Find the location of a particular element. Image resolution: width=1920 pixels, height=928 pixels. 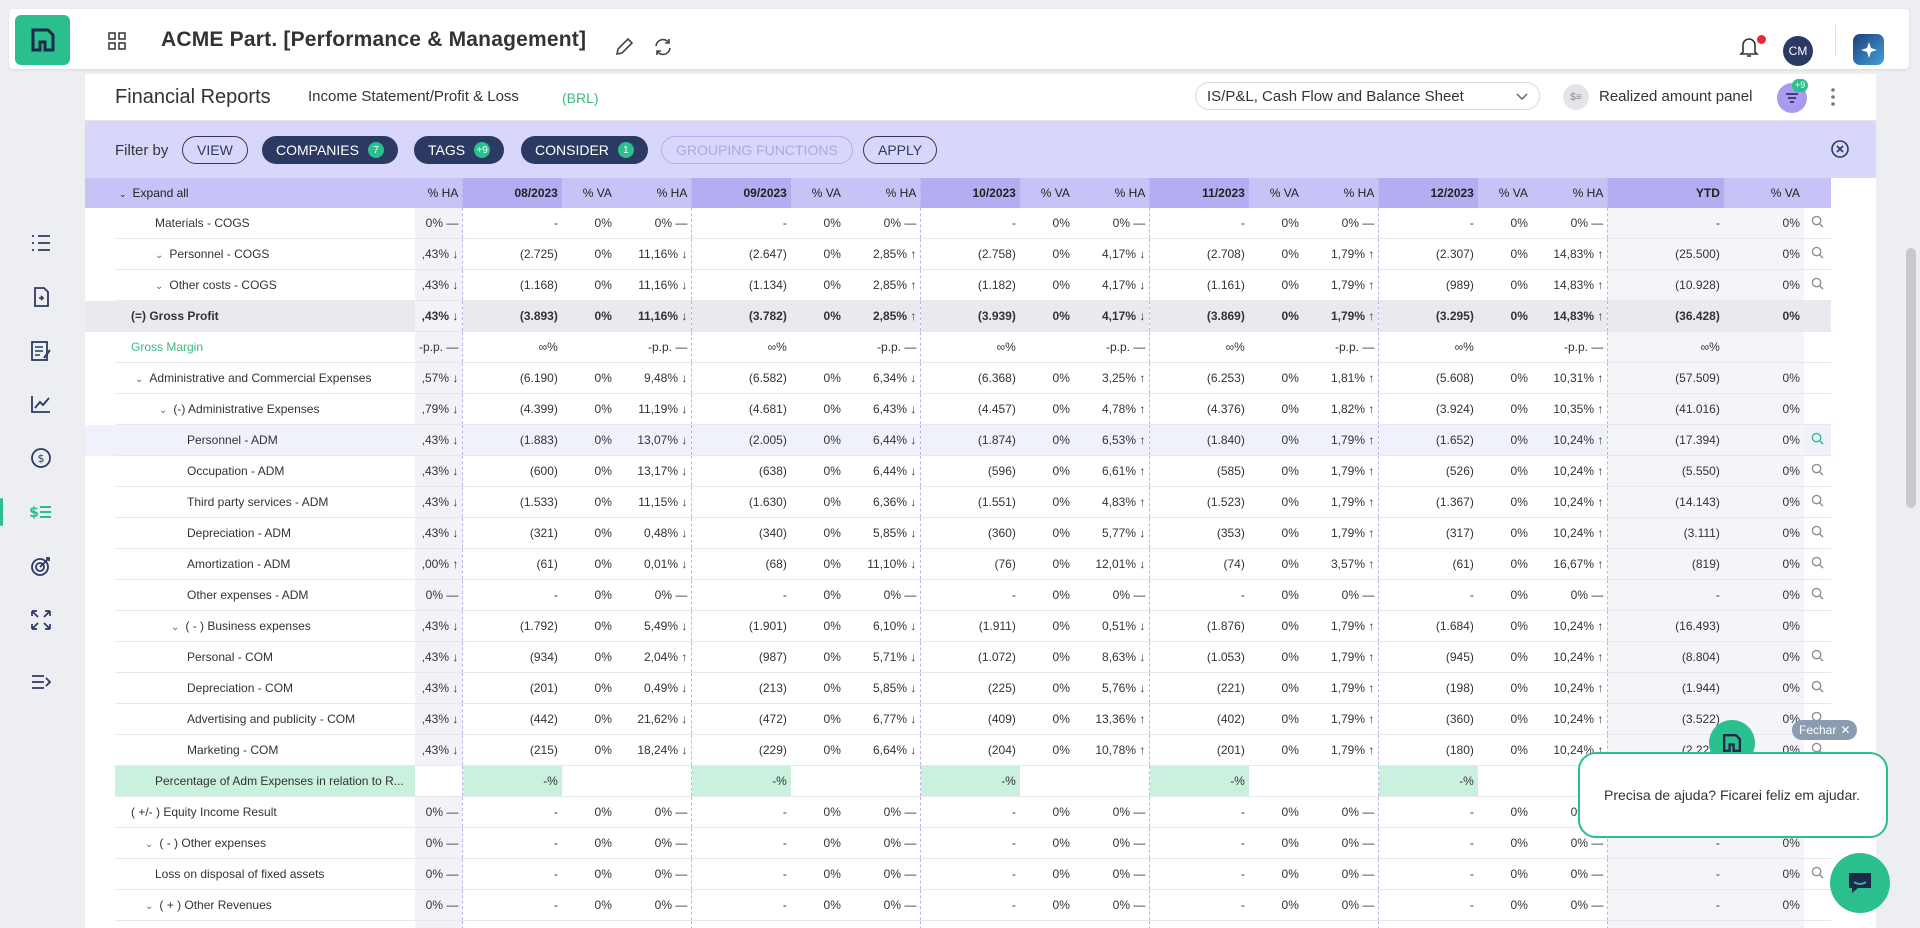

cell-value: (215) is located at coordinates (512, 750).